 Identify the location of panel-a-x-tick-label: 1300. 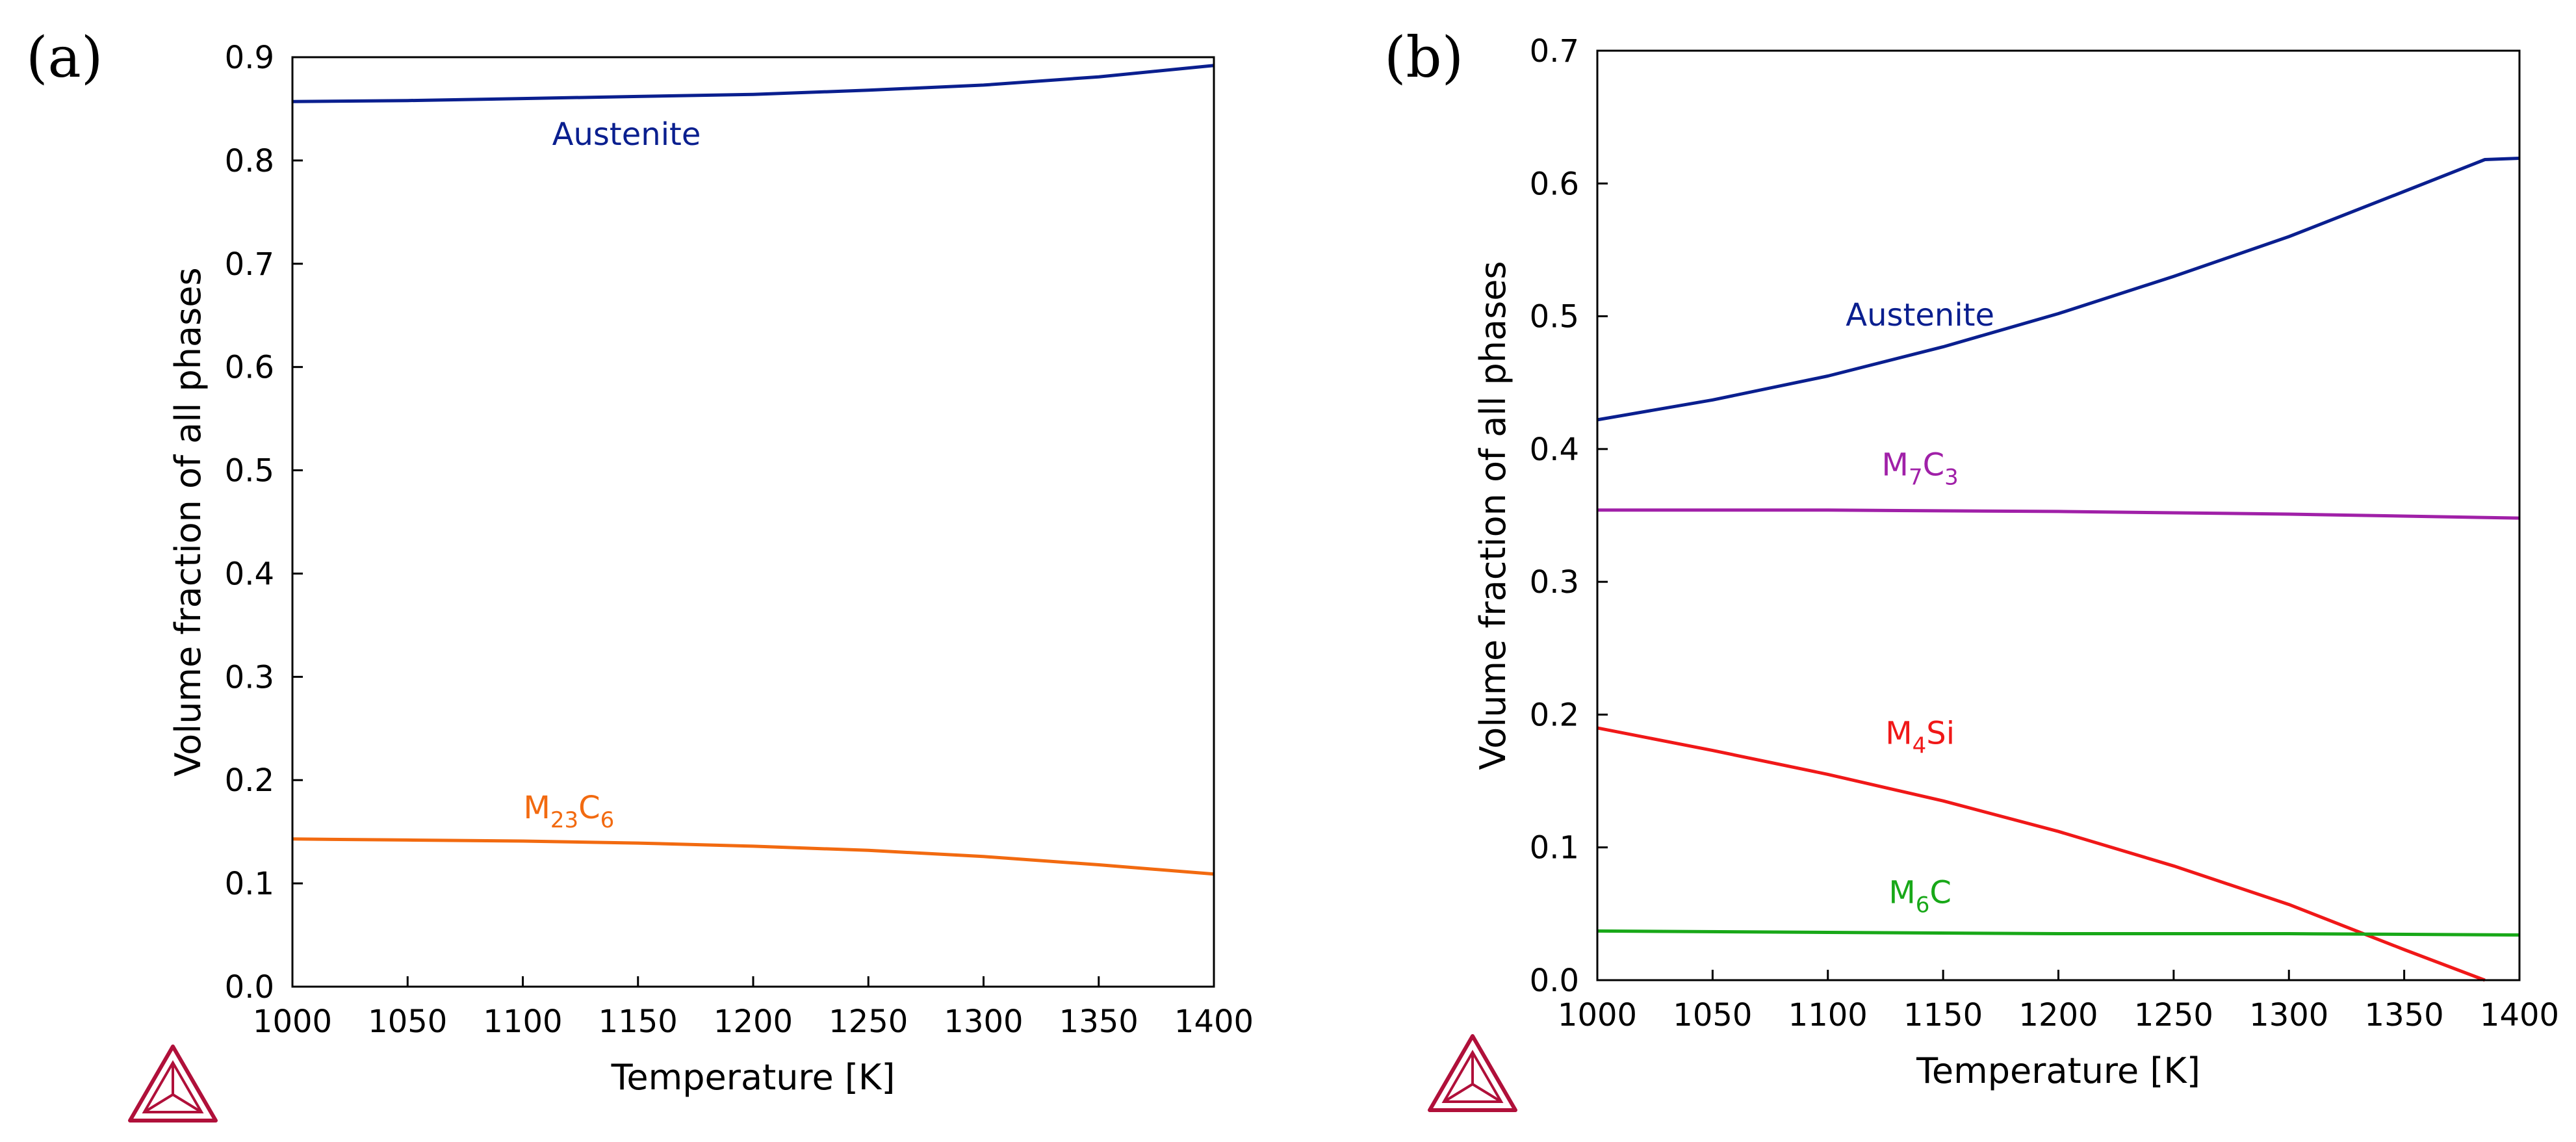
(984, 1022).